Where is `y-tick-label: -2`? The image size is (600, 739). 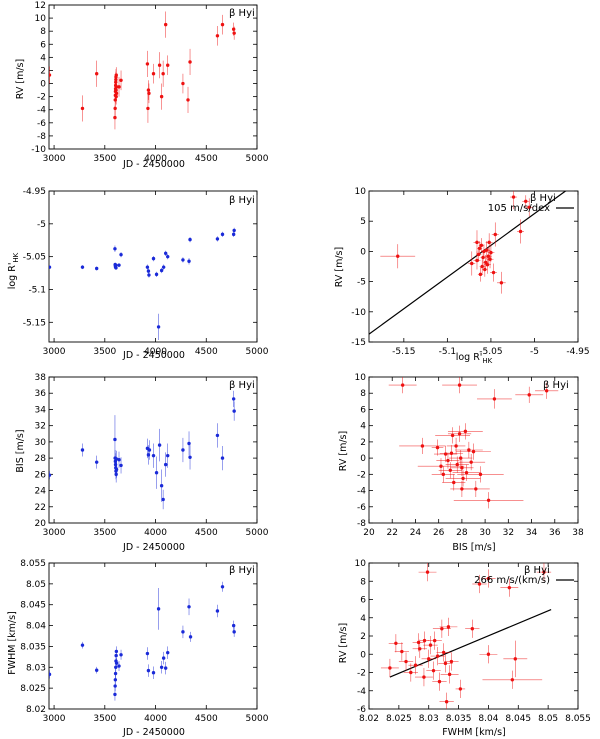 y-tick-label: -2 is located at coordinates (361, 475).